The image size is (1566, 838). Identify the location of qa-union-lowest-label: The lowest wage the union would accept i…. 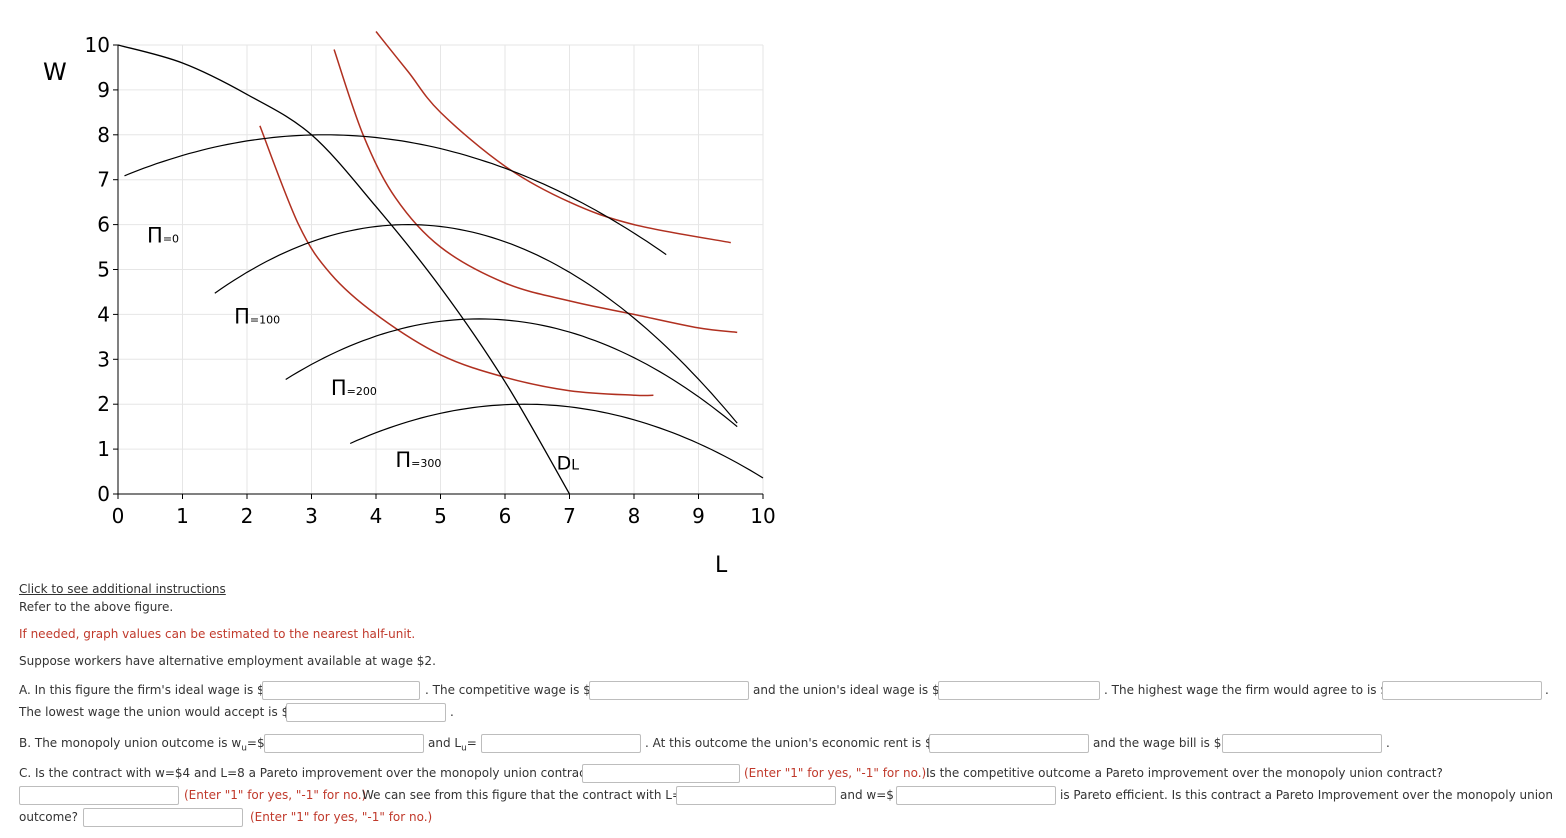
(154, 712).